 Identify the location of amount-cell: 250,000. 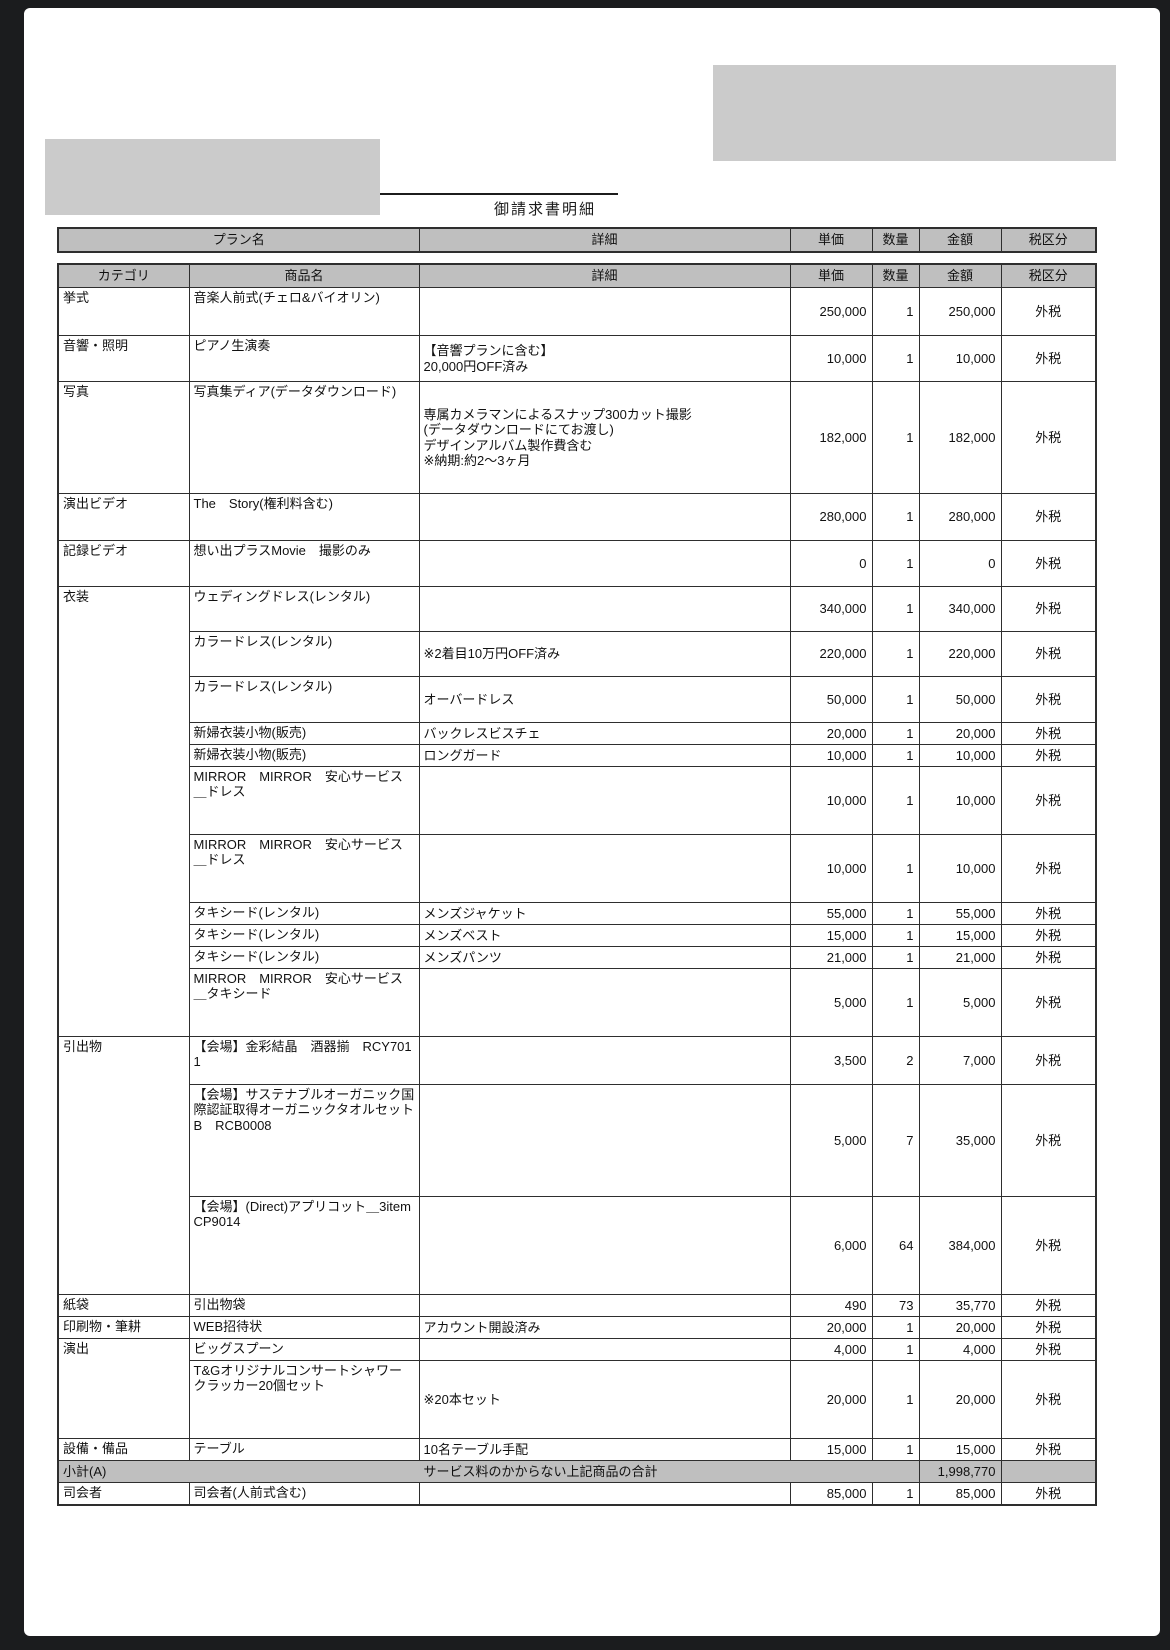
(960, 311).